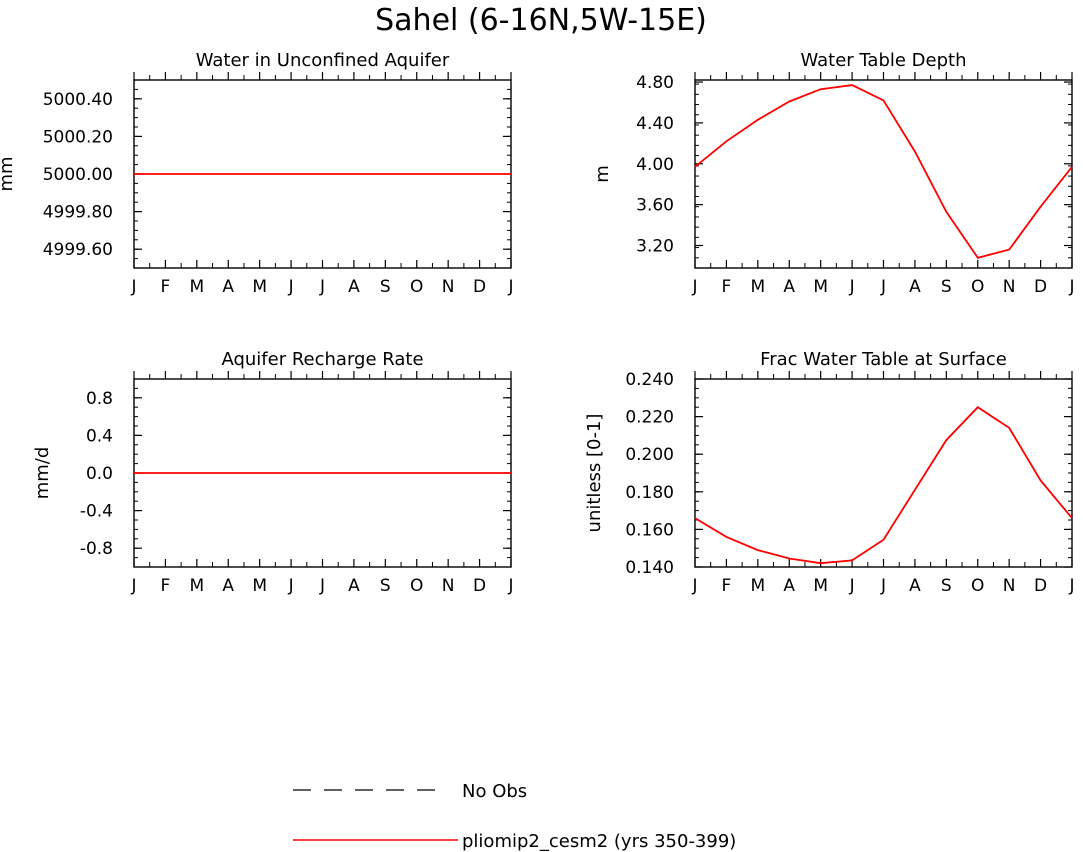 This screenshot has height=852, width=1083. I want to click on y-tick-label: 3.20, so click(655, 247).